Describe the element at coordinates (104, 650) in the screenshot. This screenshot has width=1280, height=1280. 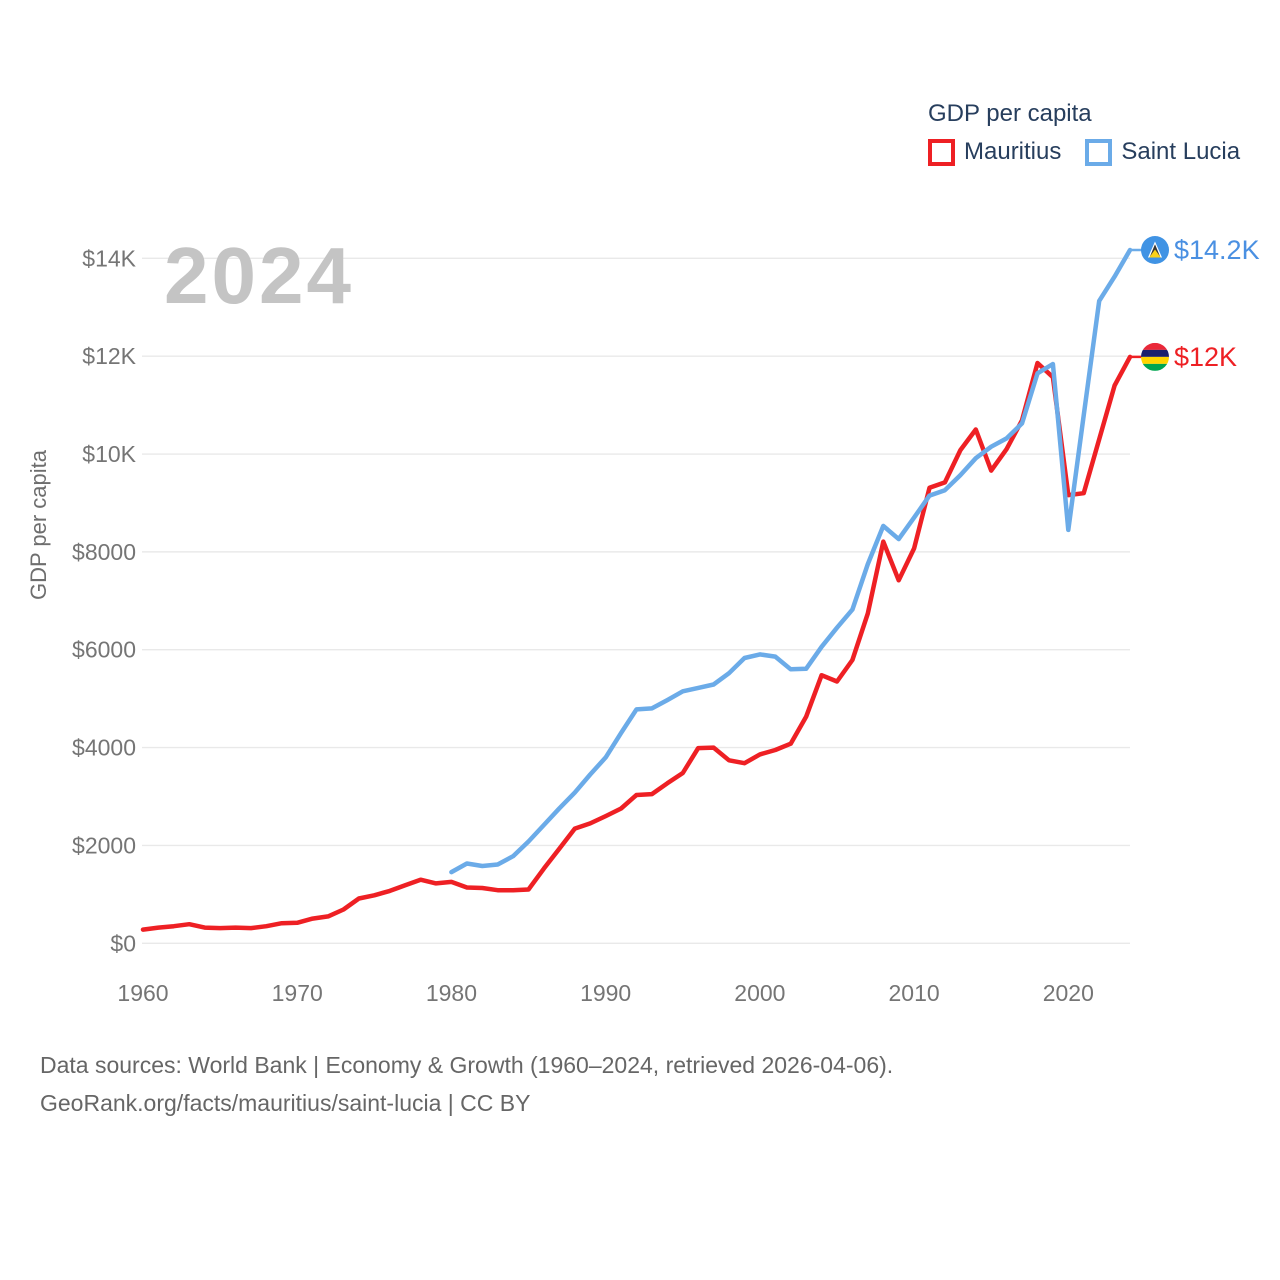
I see `y-tick-label: $6000` at that location.